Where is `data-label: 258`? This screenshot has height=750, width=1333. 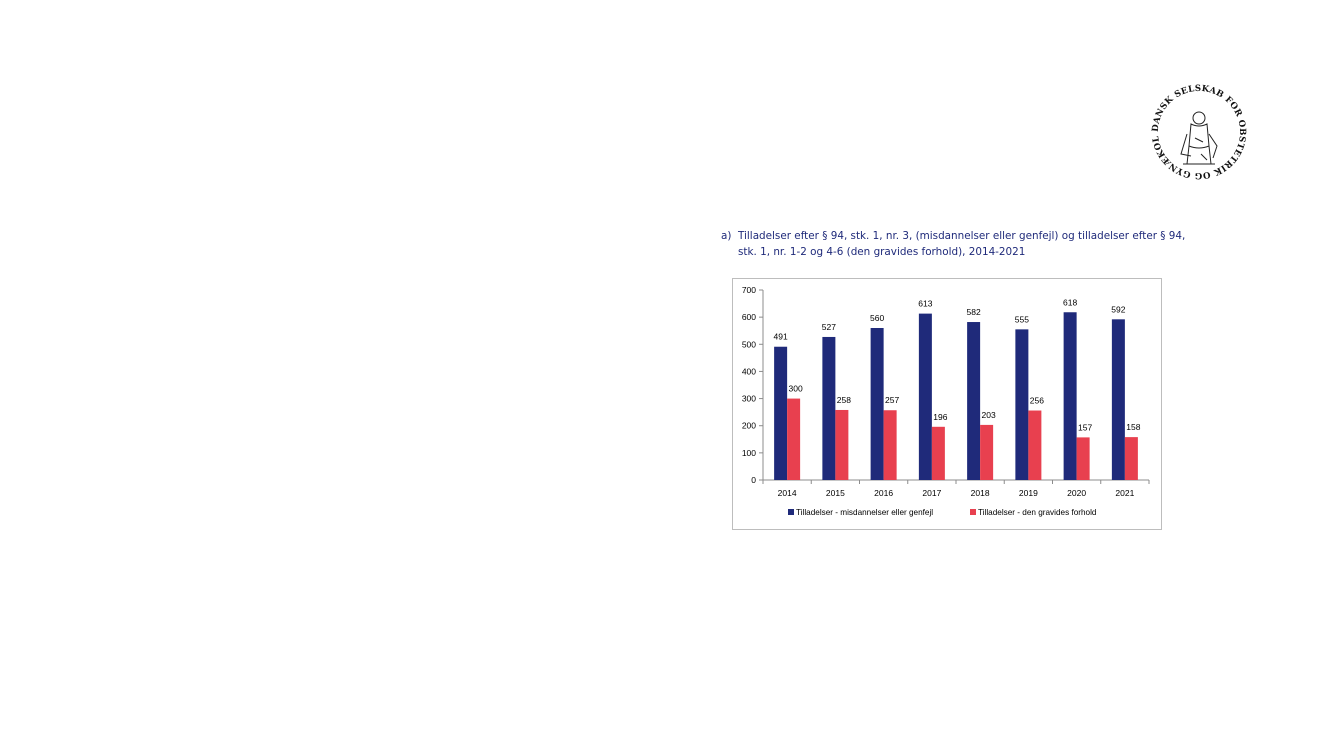 data-label: 258 is located at coordinates (844, 400).